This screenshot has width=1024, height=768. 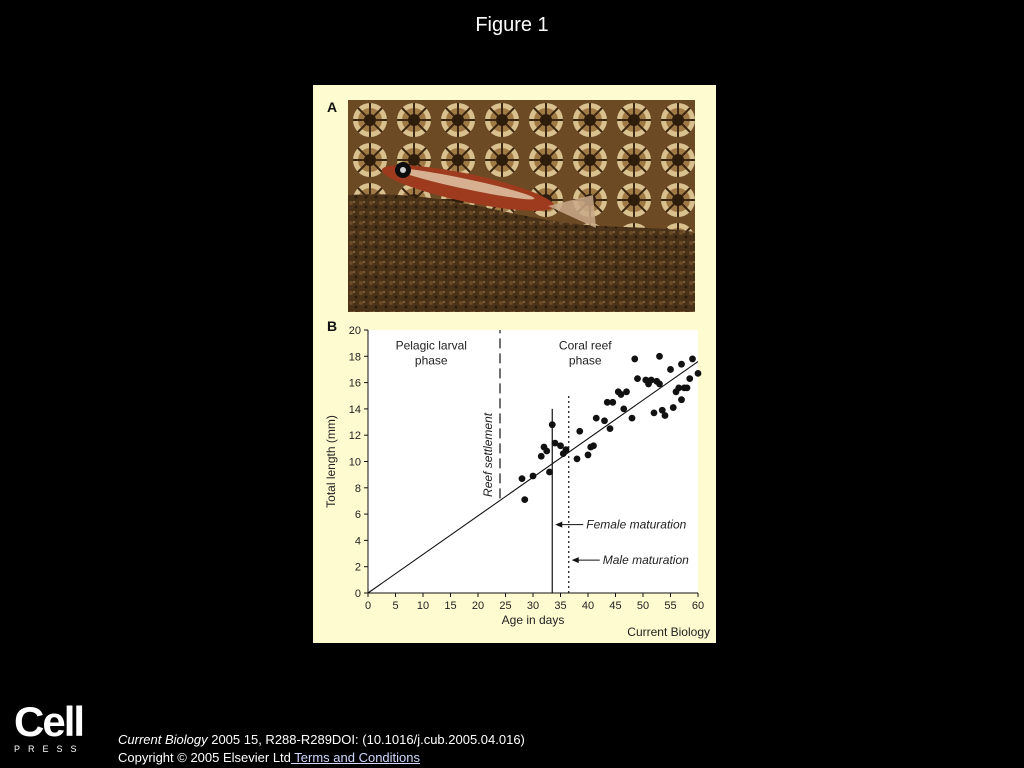 I want to click on logo-word: Cell, so click(x=49, y=721).